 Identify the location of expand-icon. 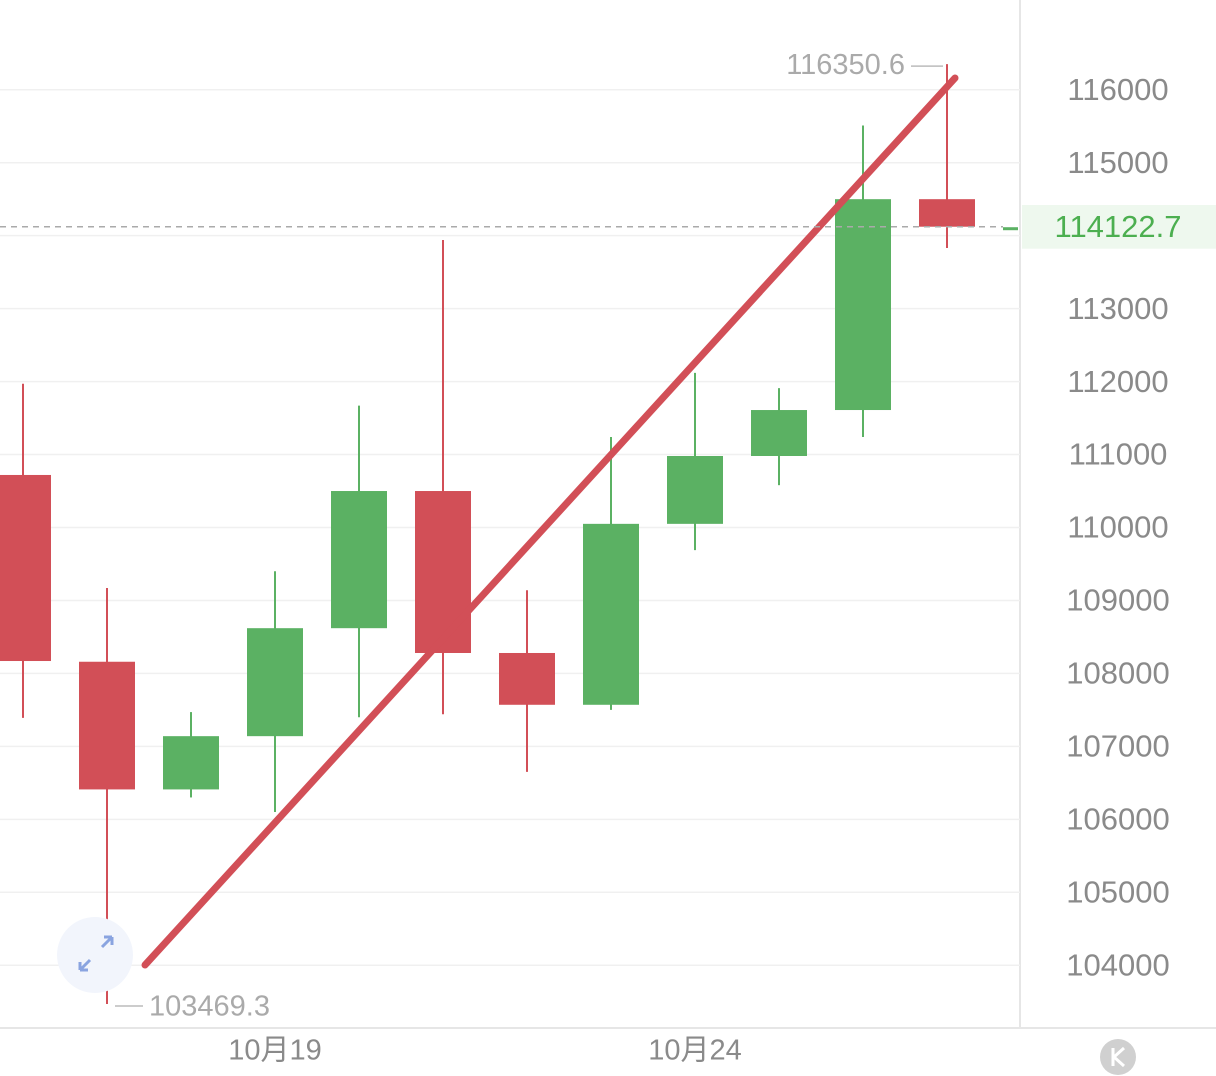
(96, 953).